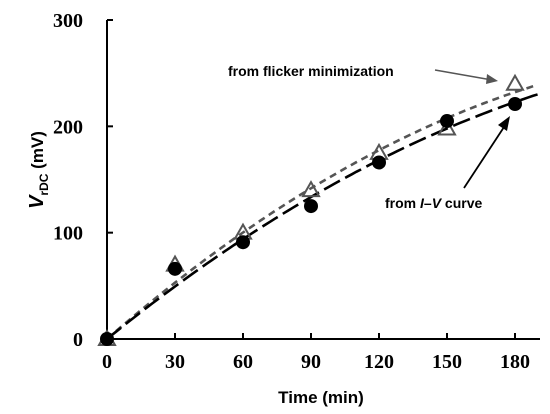 The height and width of the screenshot is (414, 550). What do you see at coordinates (68, 21) in the screenshot?
I see `y-tick-label: 300` at bounding box center [68, 21].